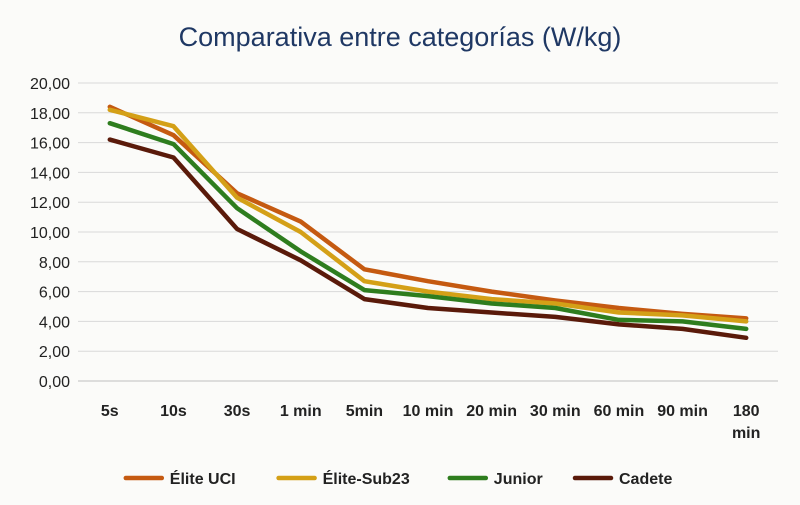  Describe the element at coordinates (50, 173) in the screenshot. I see `y-tick-label: 14,00` at that location.